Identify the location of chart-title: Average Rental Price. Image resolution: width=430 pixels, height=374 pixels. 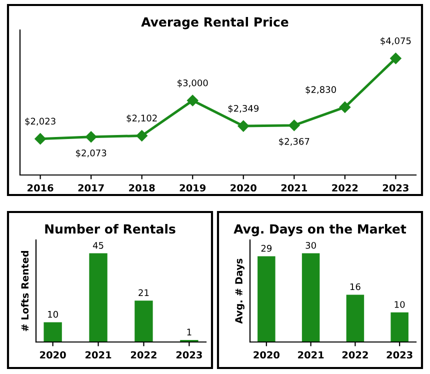
(214, 23).